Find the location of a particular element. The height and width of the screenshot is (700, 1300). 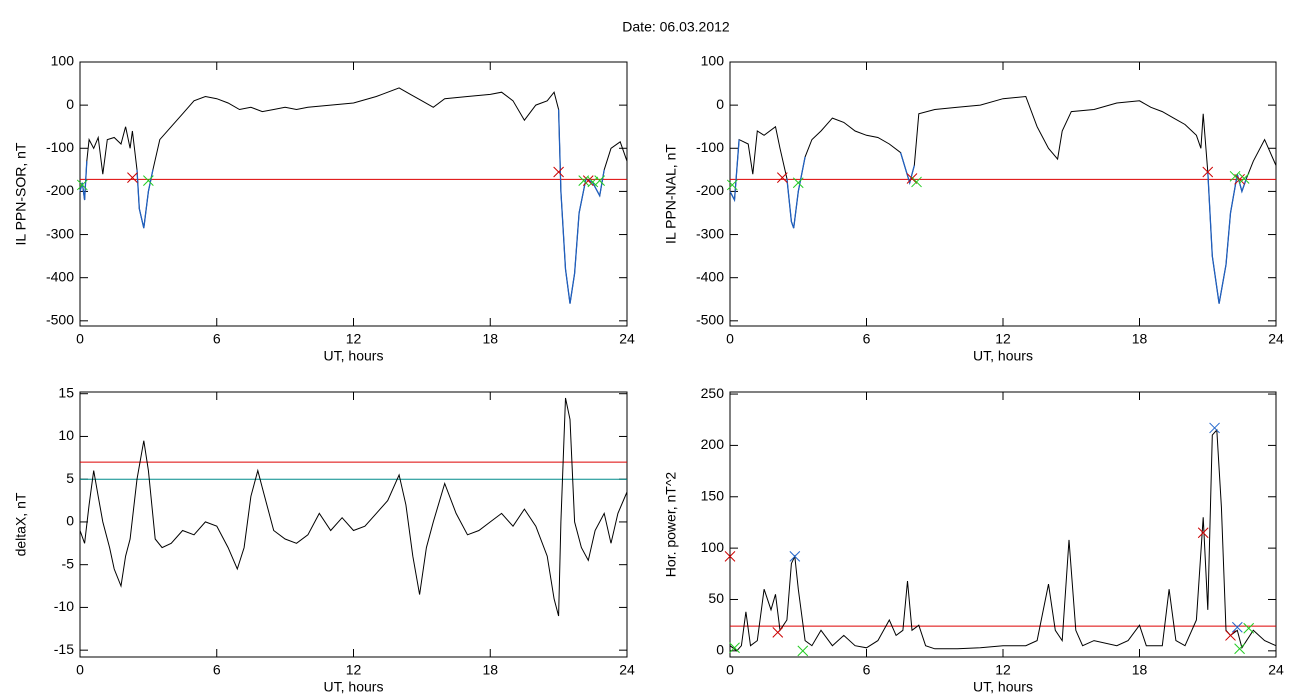

y-axis-label: IL PPN-SOR, nT is located at coordinates (21, 193).